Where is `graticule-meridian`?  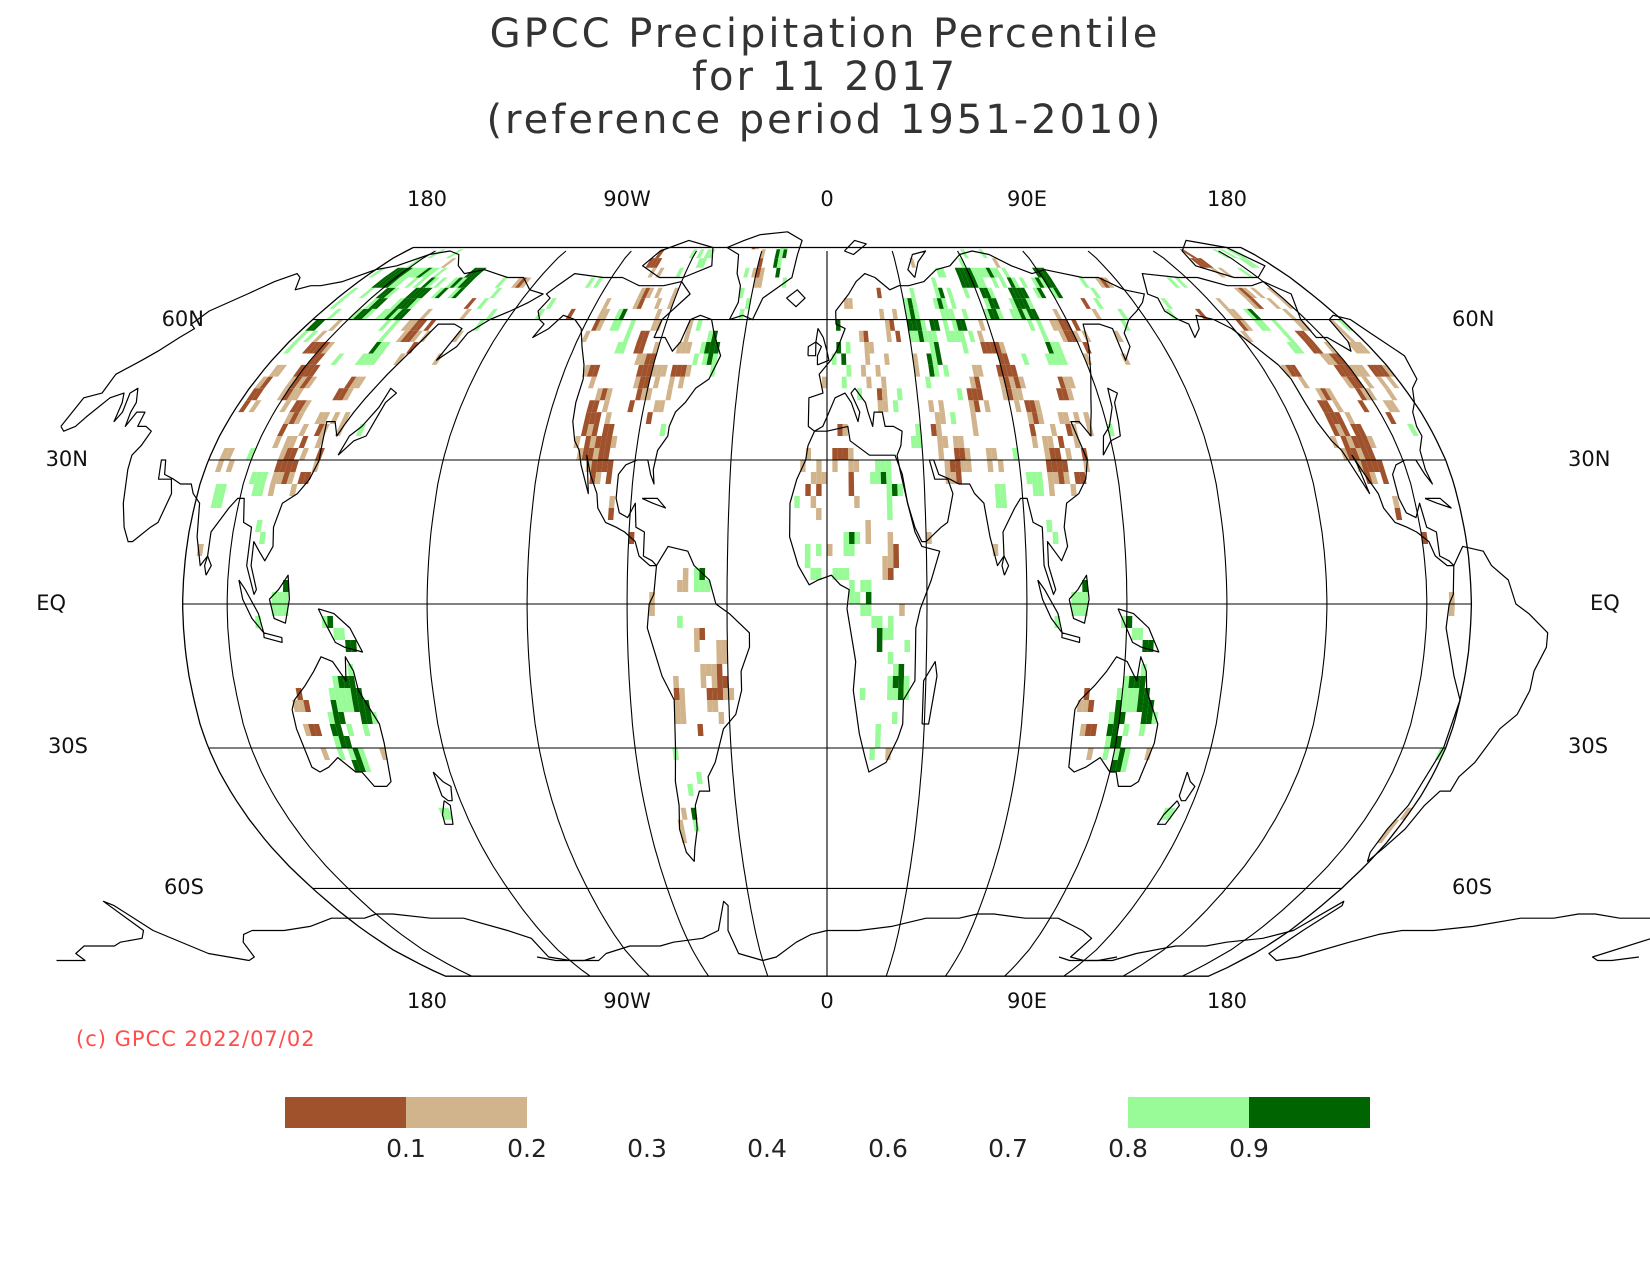 graticule-meridian is located at coordinates (508, 613).